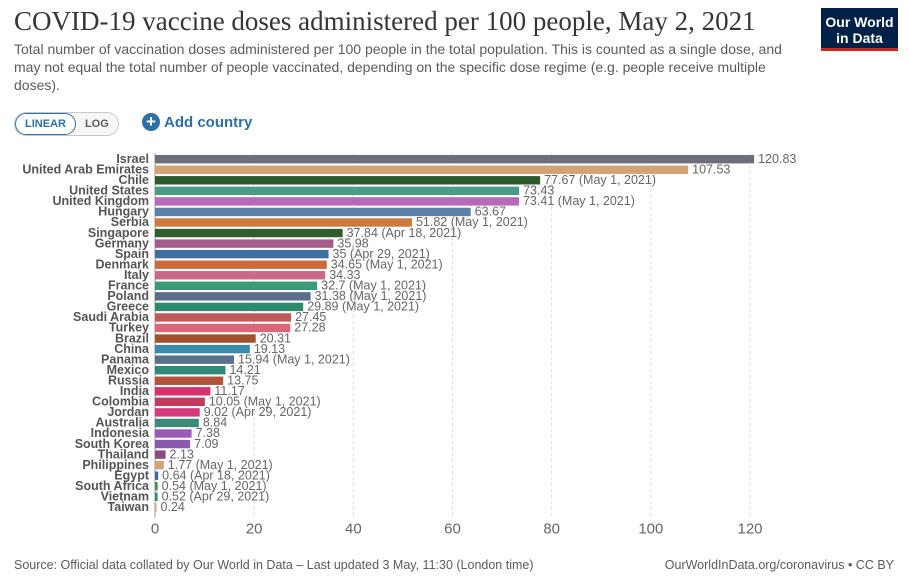 This screenshot has width=910, height=578. I want to click on country-label: Singapore, so click(118, 233).